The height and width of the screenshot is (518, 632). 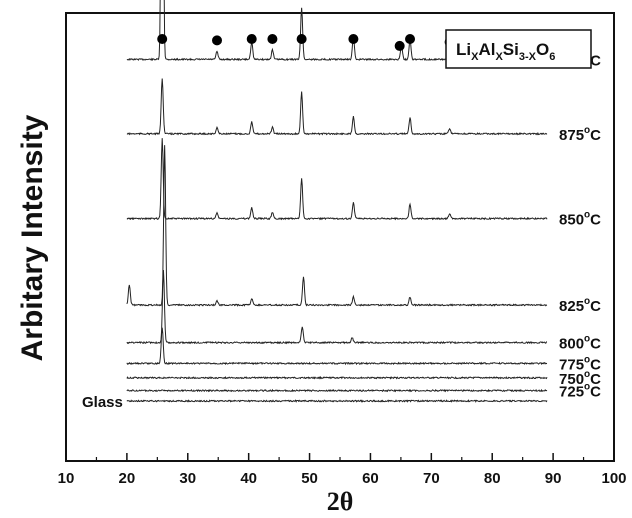 What do you see at coordinates (580, 378) in the screenshot?
I see `series-label: 750oC` at bounding box center [580, 378].